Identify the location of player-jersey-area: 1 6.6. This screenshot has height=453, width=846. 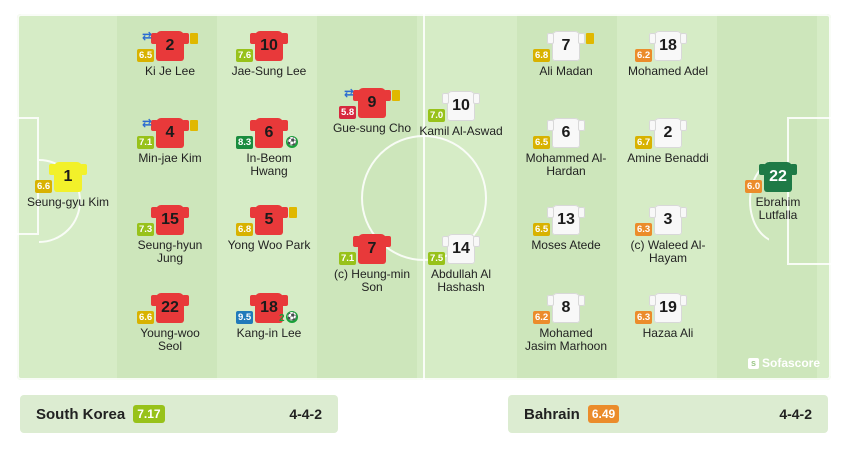
(68, 178).